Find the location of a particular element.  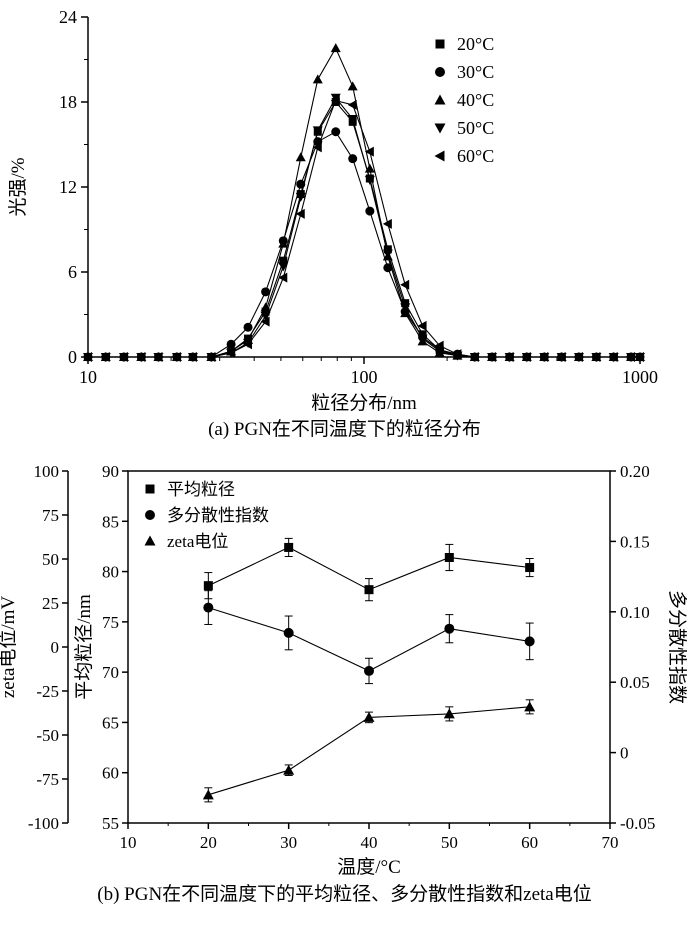

legend-label: 多分散性指数 is located at coordinates (218, 515).